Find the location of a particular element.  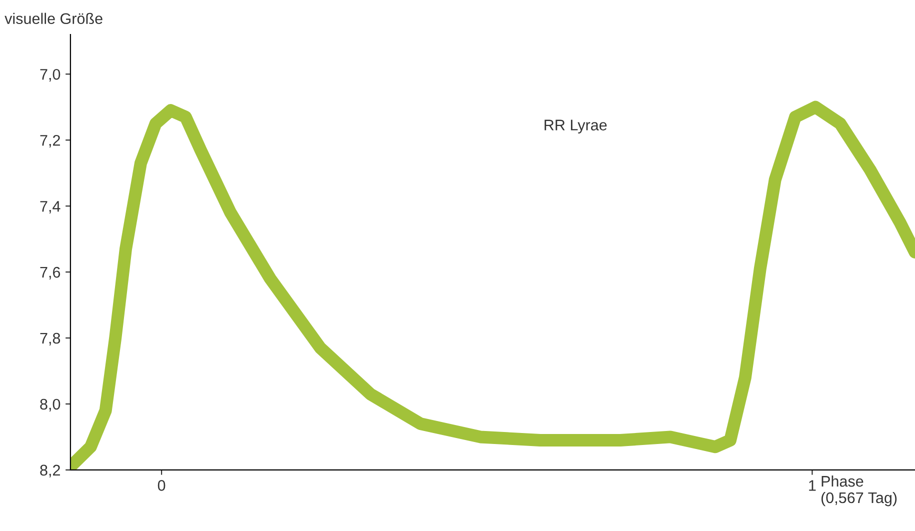

x-tick-label: 0 is located at coordinates (162, 485).